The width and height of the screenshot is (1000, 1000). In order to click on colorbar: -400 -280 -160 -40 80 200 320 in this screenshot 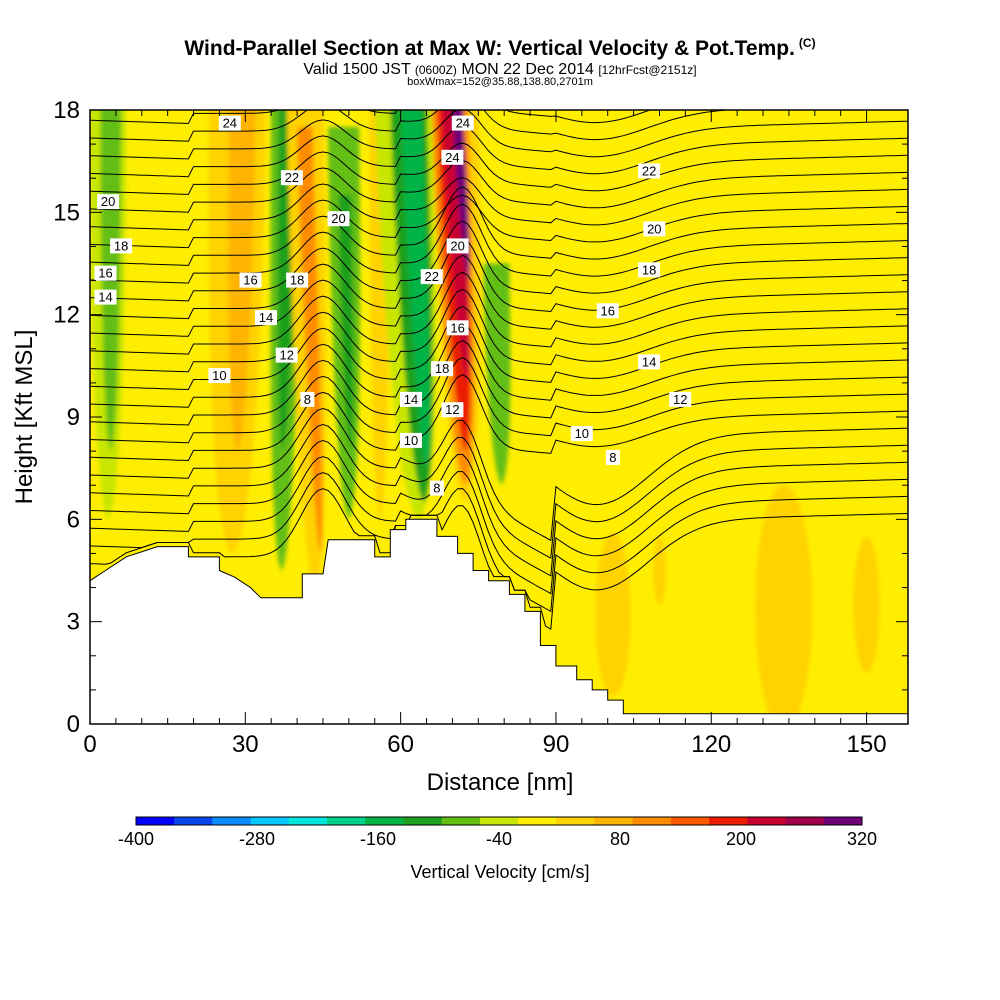, I will do `click(497, 832)`.